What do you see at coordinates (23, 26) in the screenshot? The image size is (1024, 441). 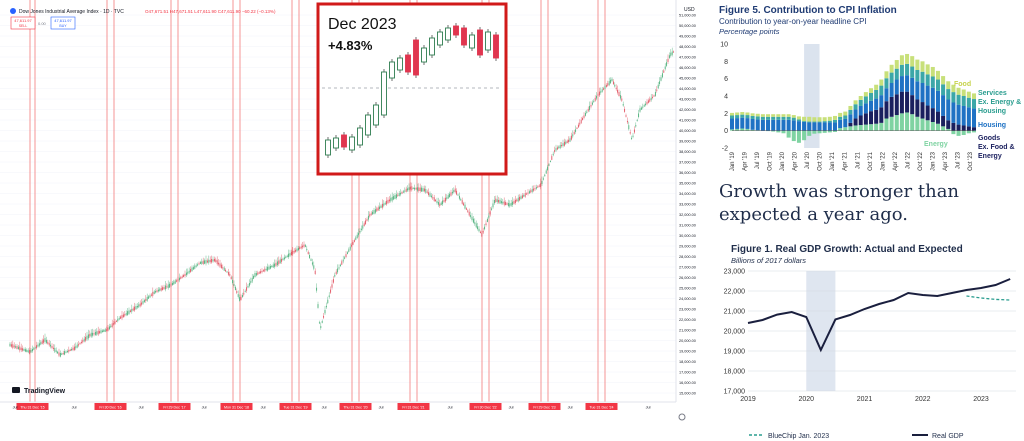 I see `sell-label: SELL` at bounding box center [23, 26].